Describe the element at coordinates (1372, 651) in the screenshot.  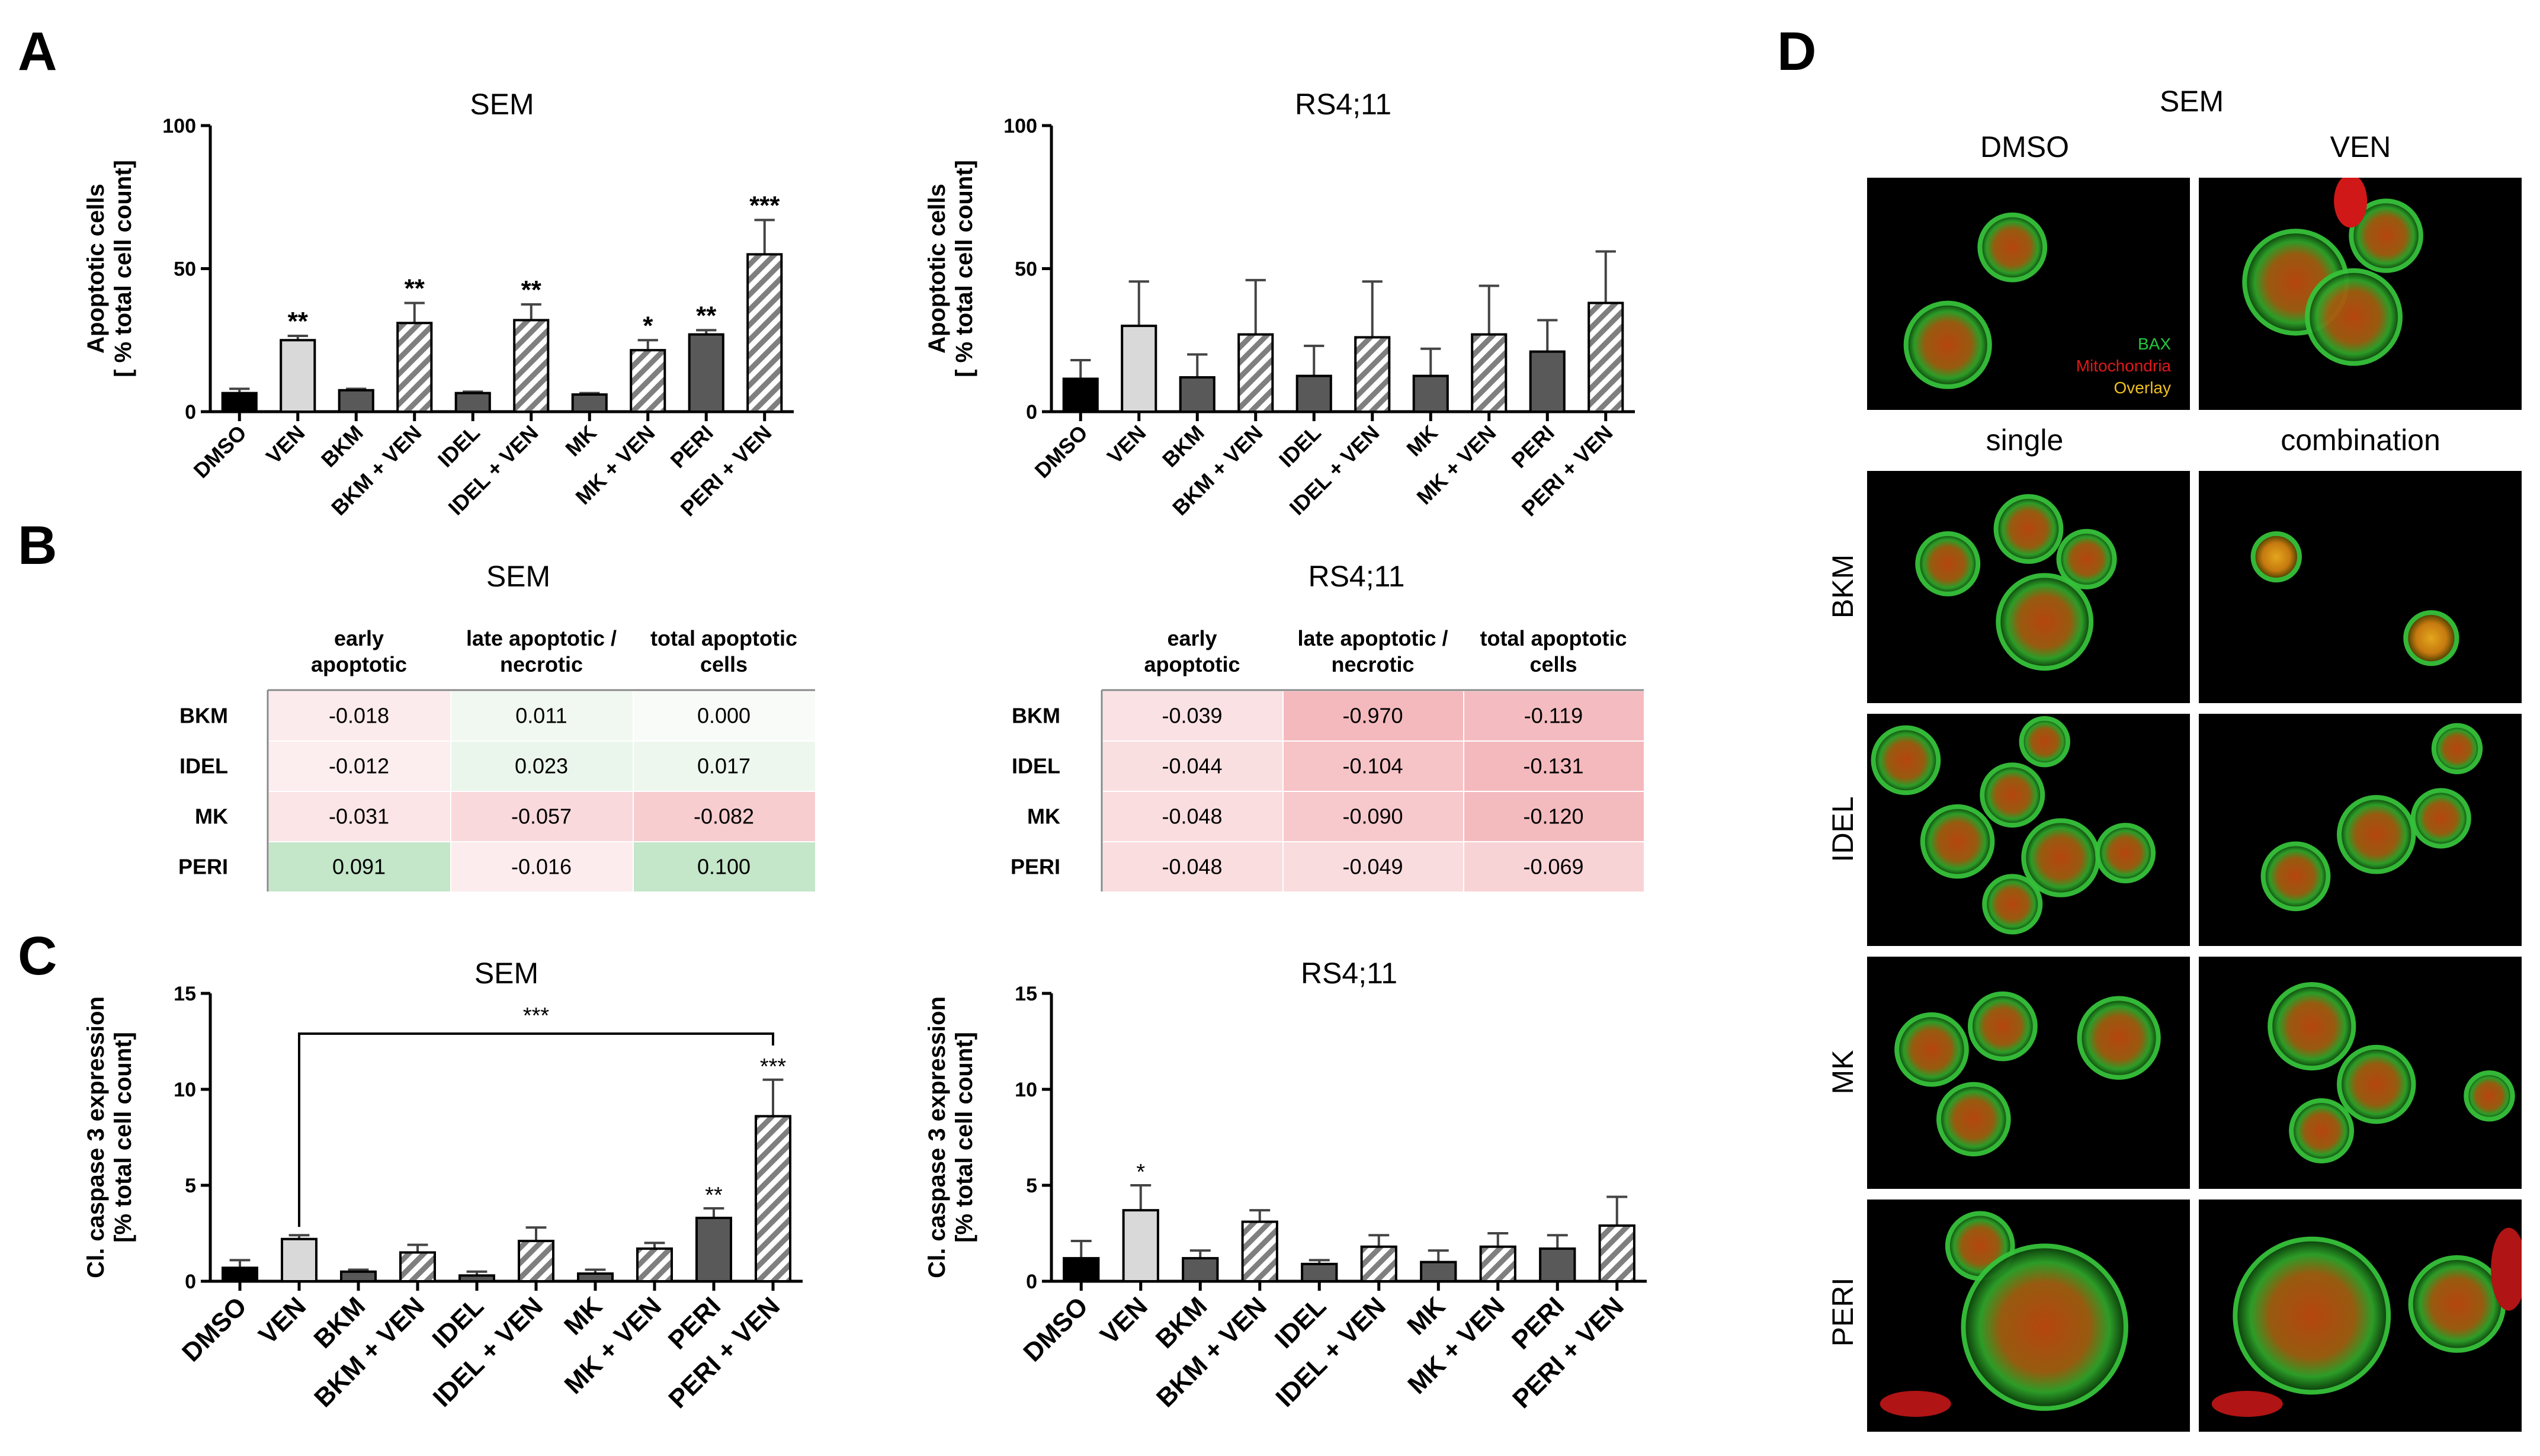
I see `table-column-header: late apoptotic / necrotic` at that location.